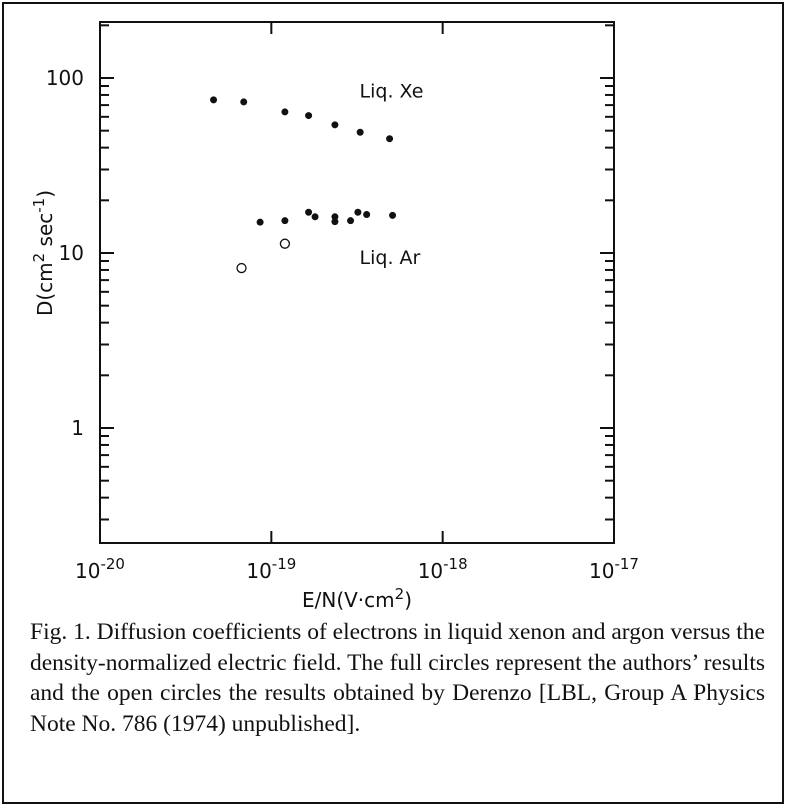 The width and height of the screenshot is (790, 810). I want to click on x-tick-label: 10-18, so click(443, 569).